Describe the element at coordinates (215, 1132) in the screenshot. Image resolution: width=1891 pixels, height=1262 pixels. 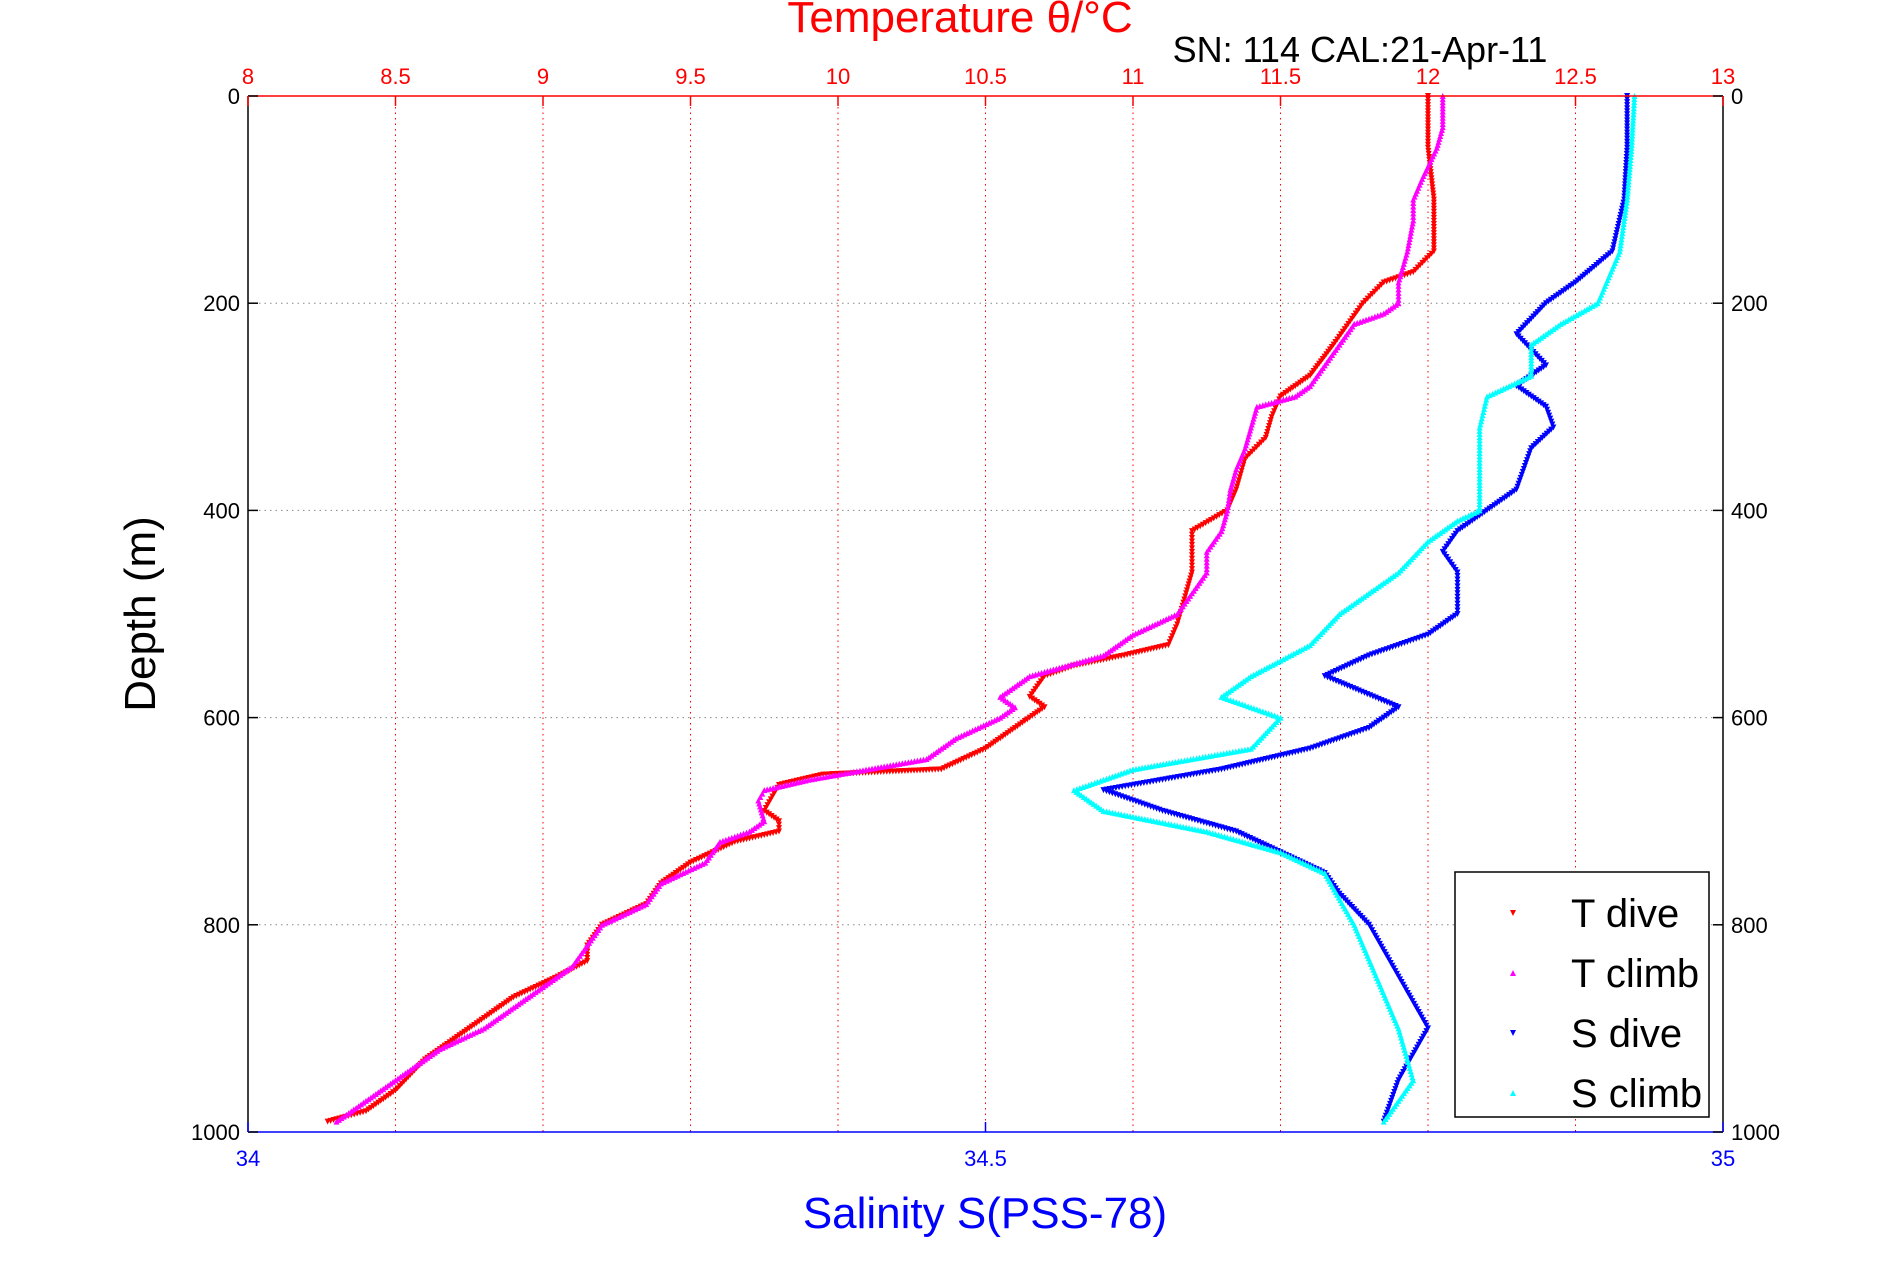
I see `y-tick-label: 1000` at that location.